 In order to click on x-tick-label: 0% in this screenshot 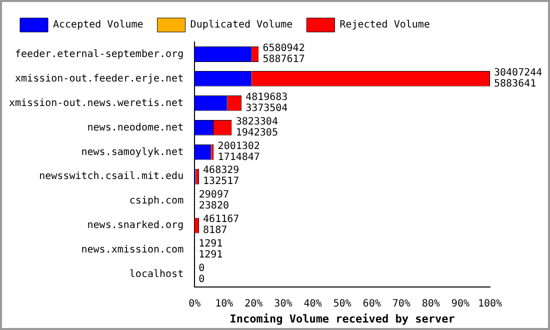, I will do `click(194, 304)`.